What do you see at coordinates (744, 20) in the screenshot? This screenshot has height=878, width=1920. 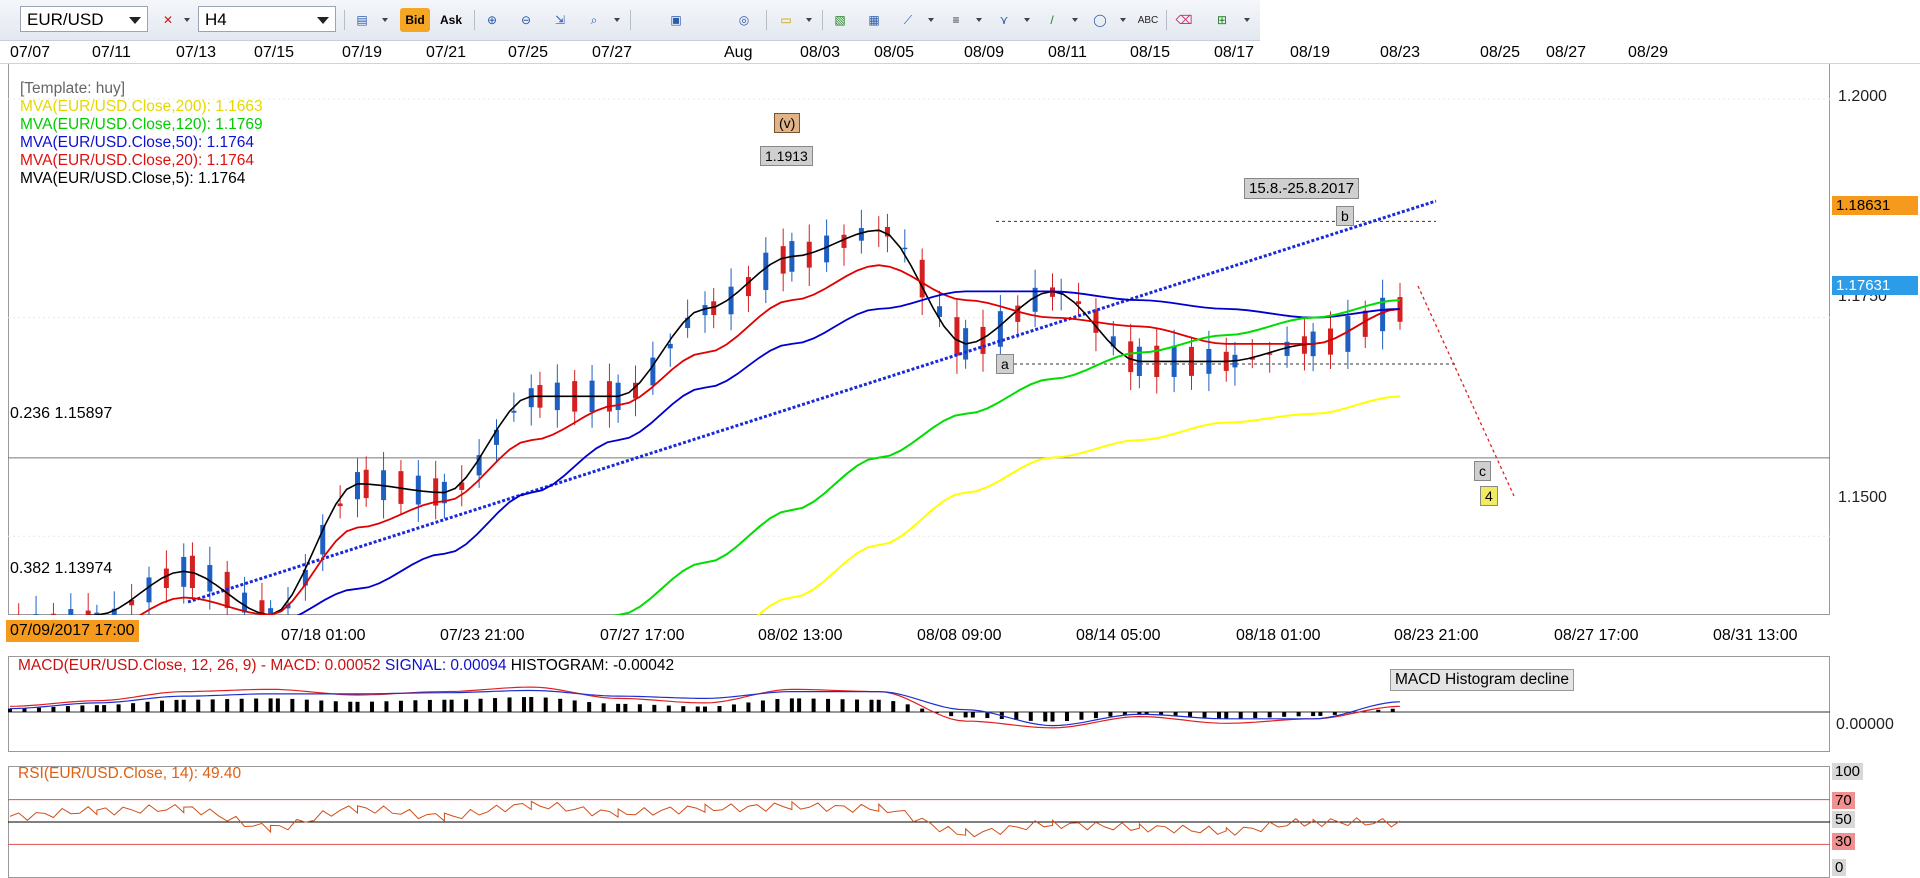 I see `globe-icon: ◎` at bounding box center [744, 20].